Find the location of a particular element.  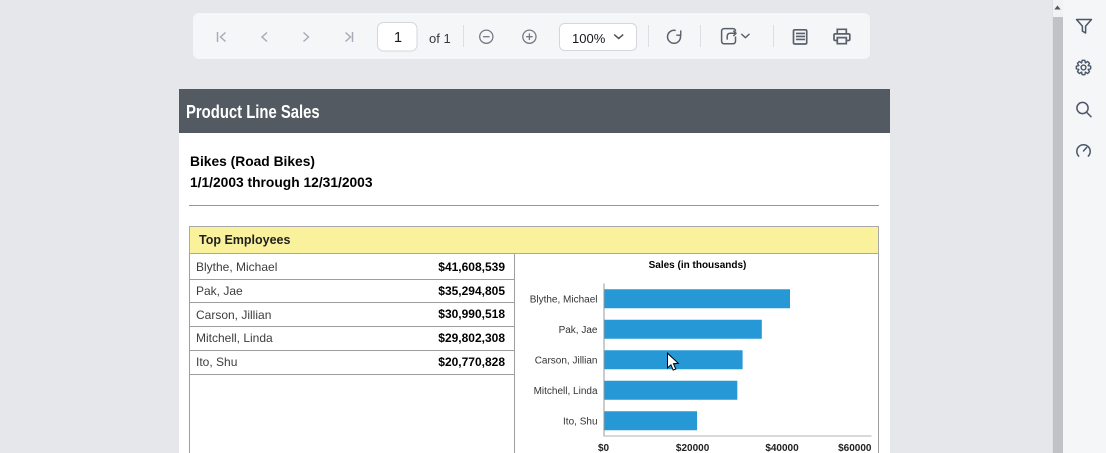

svg-text: $40000 is located at coordinates (782, 448).